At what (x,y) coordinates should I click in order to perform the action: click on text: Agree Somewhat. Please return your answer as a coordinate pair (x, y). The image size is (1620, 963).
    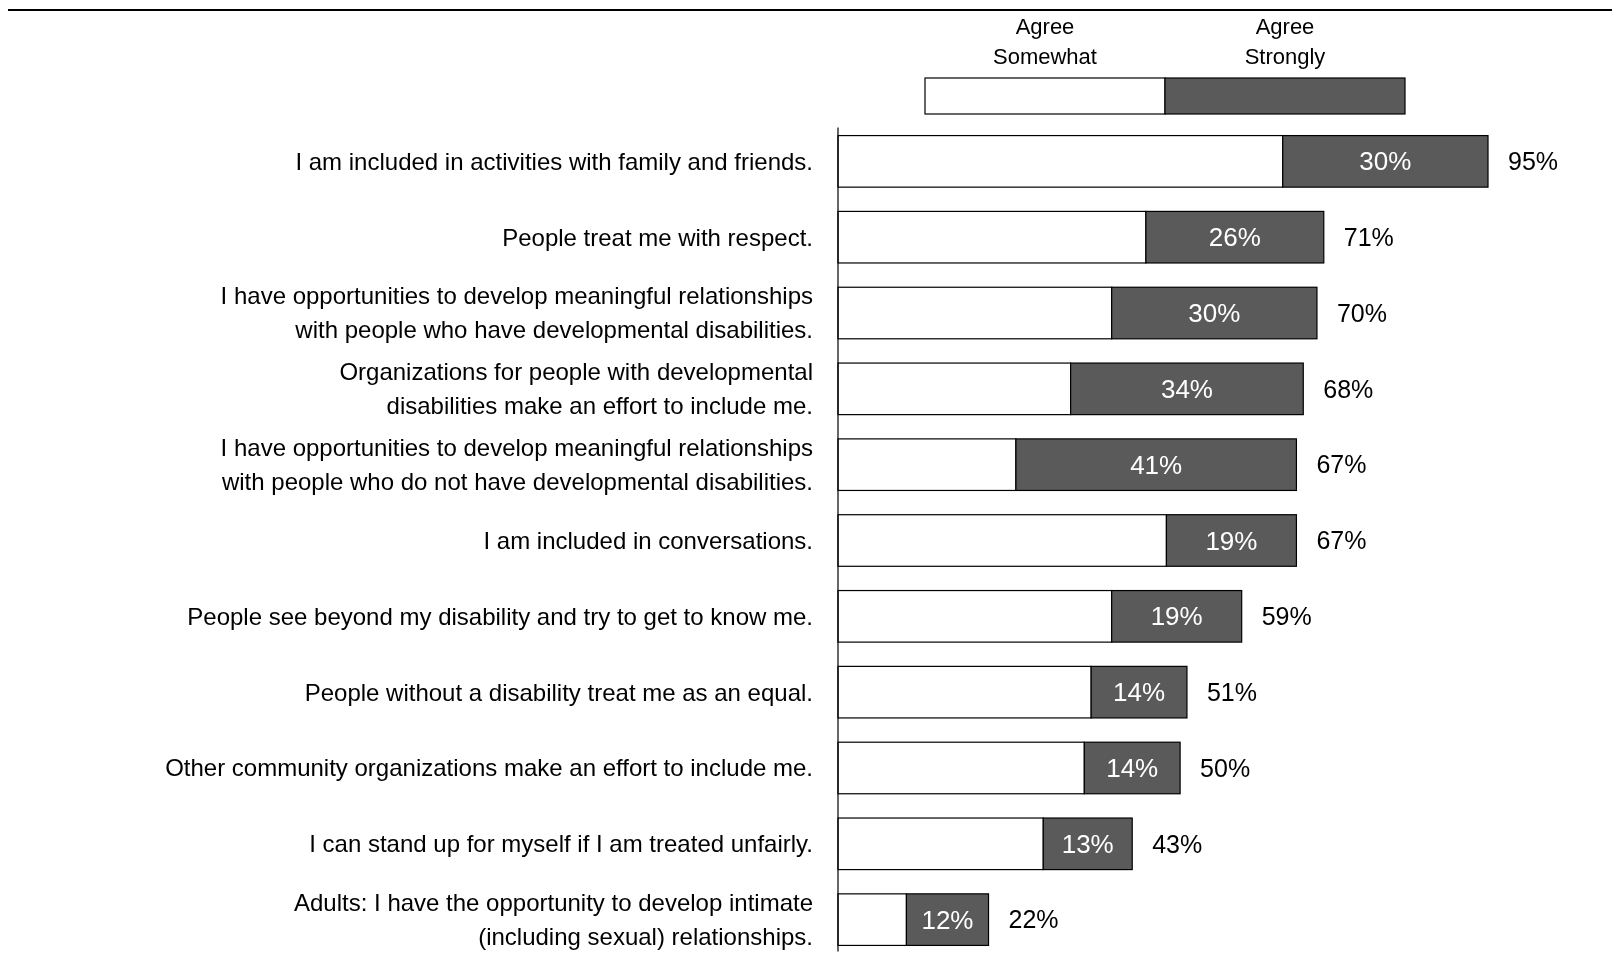
    Looking at the image, I should click on (1045, 41).